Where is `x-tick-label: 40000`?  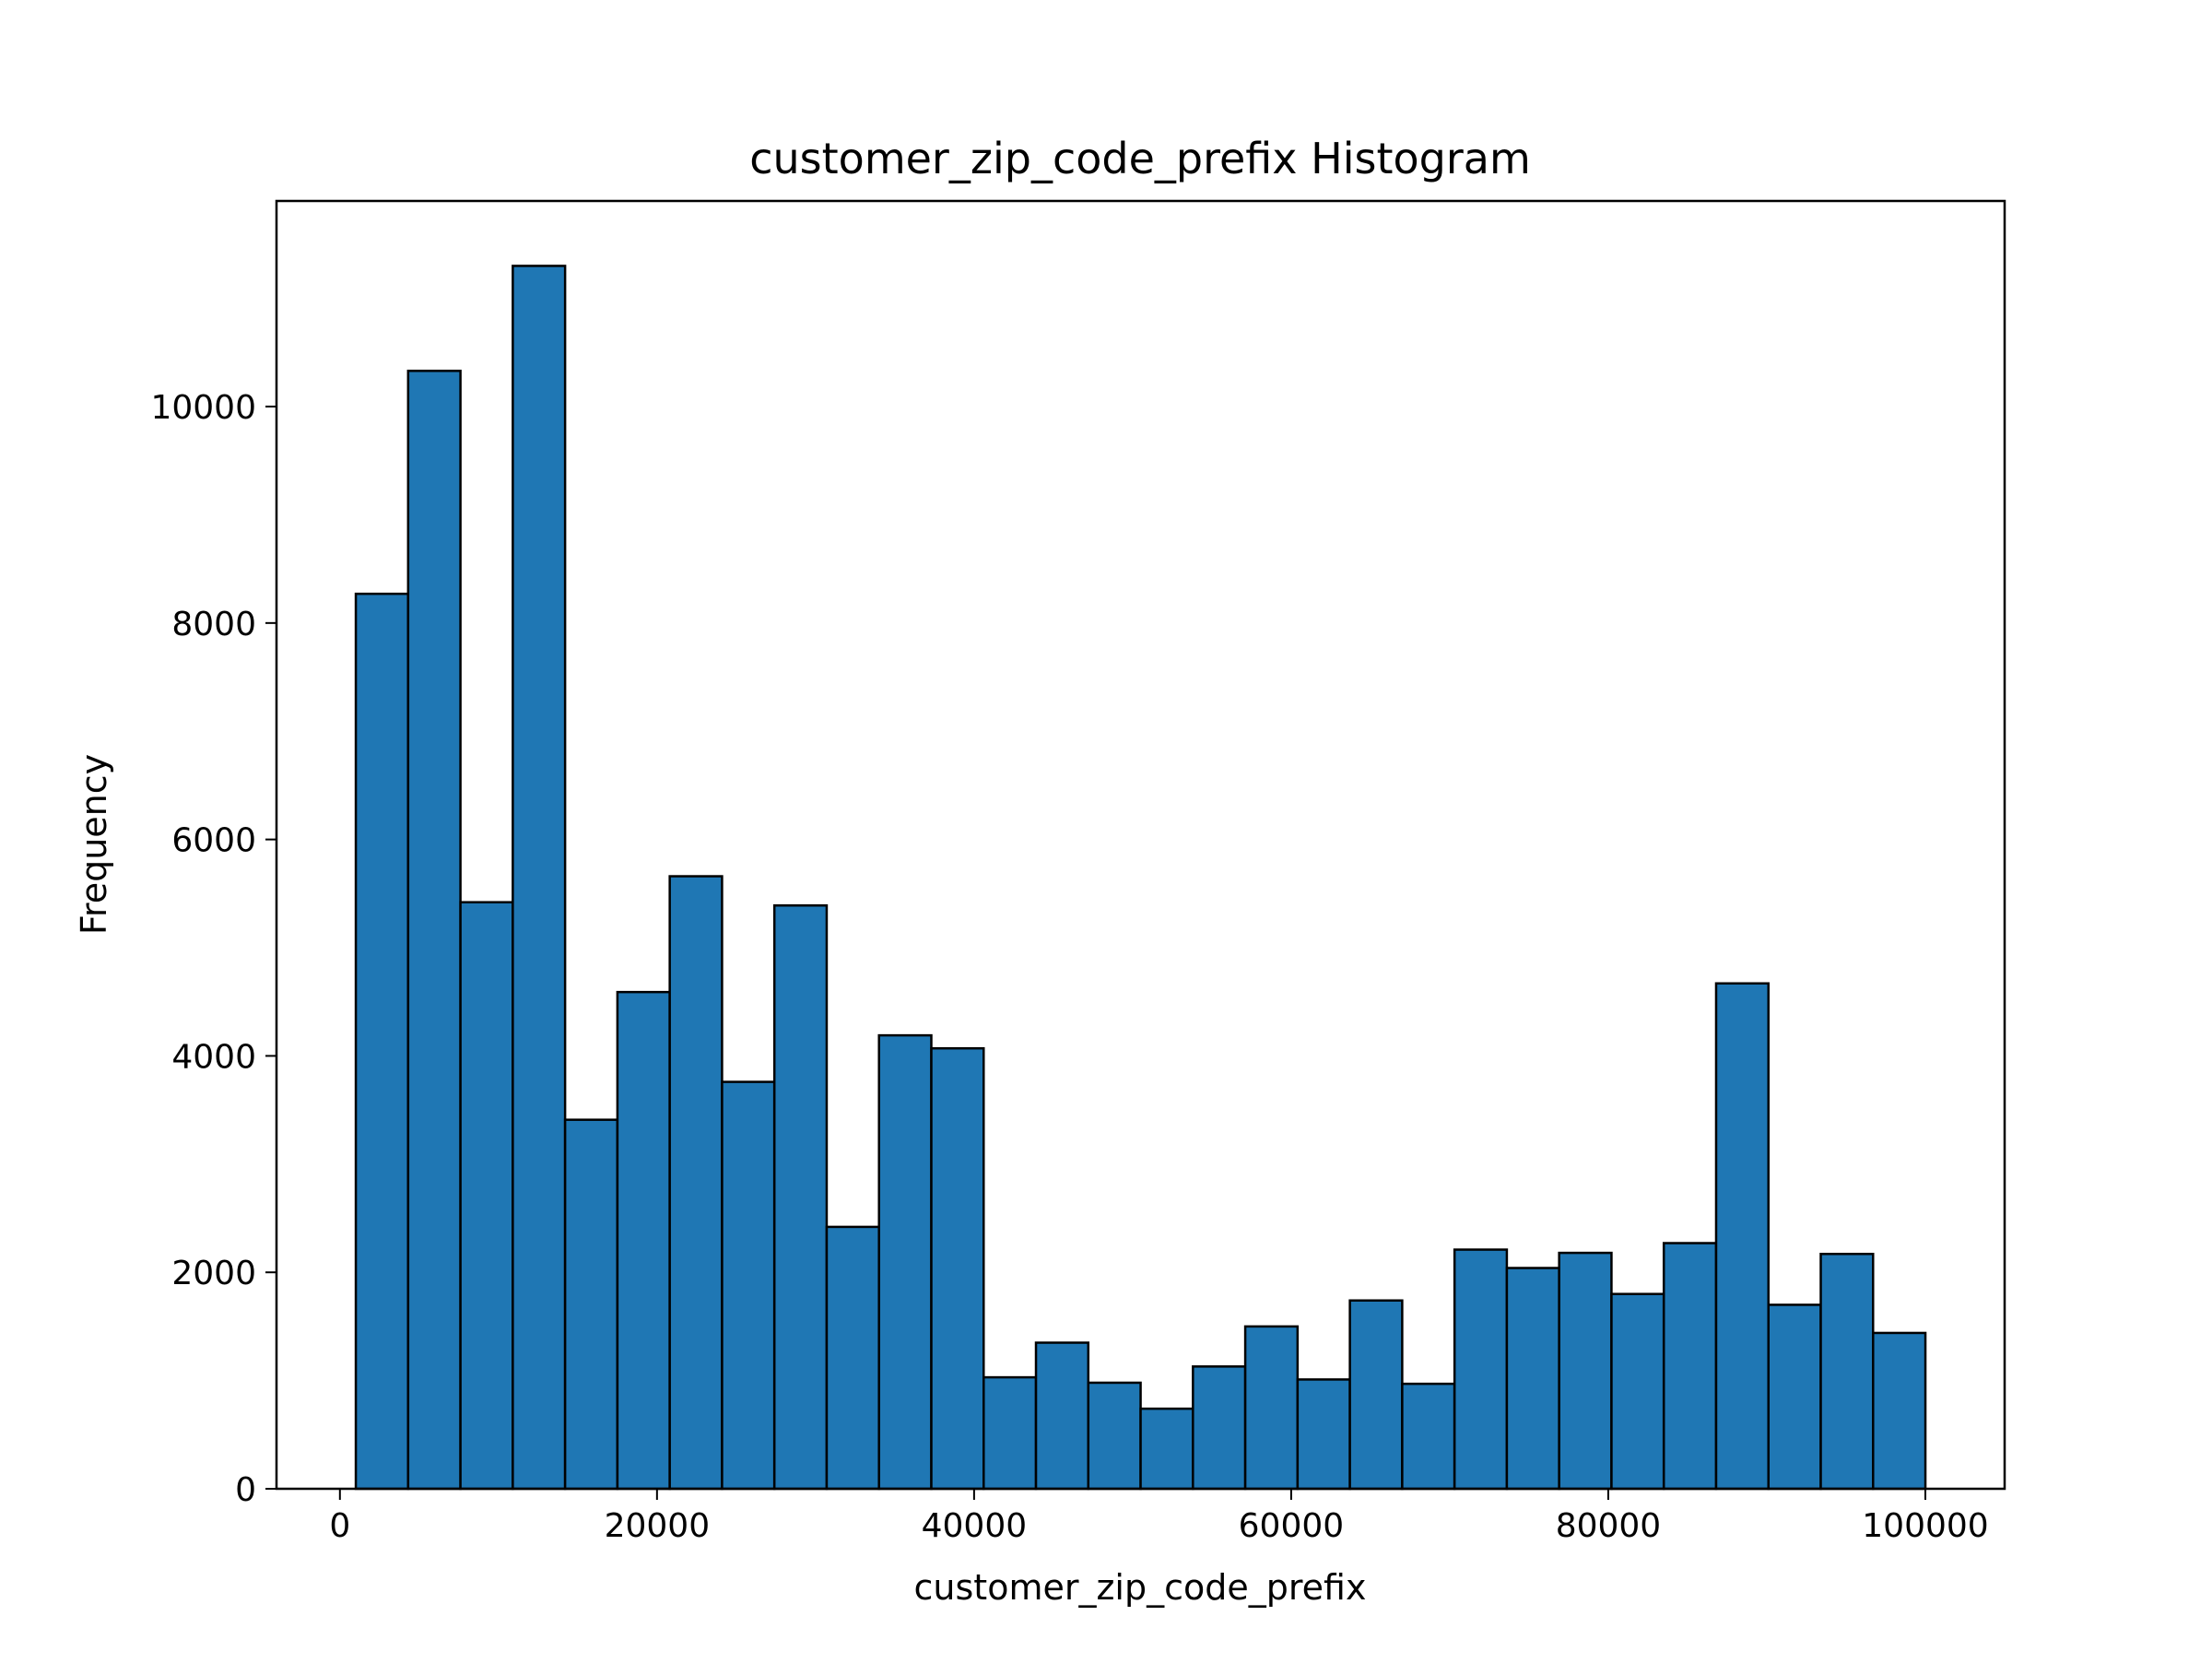 x-tick-label: 40000 is located at coordinates (975, 1526).